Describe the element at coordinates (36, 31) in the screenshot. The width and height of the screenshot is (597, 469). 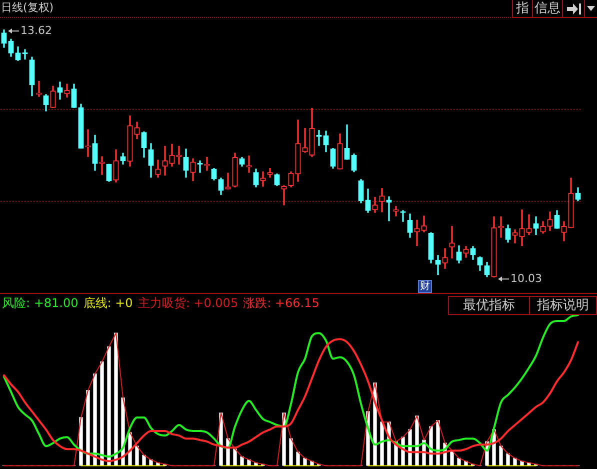
I see `annotation: 13.62` at that location.